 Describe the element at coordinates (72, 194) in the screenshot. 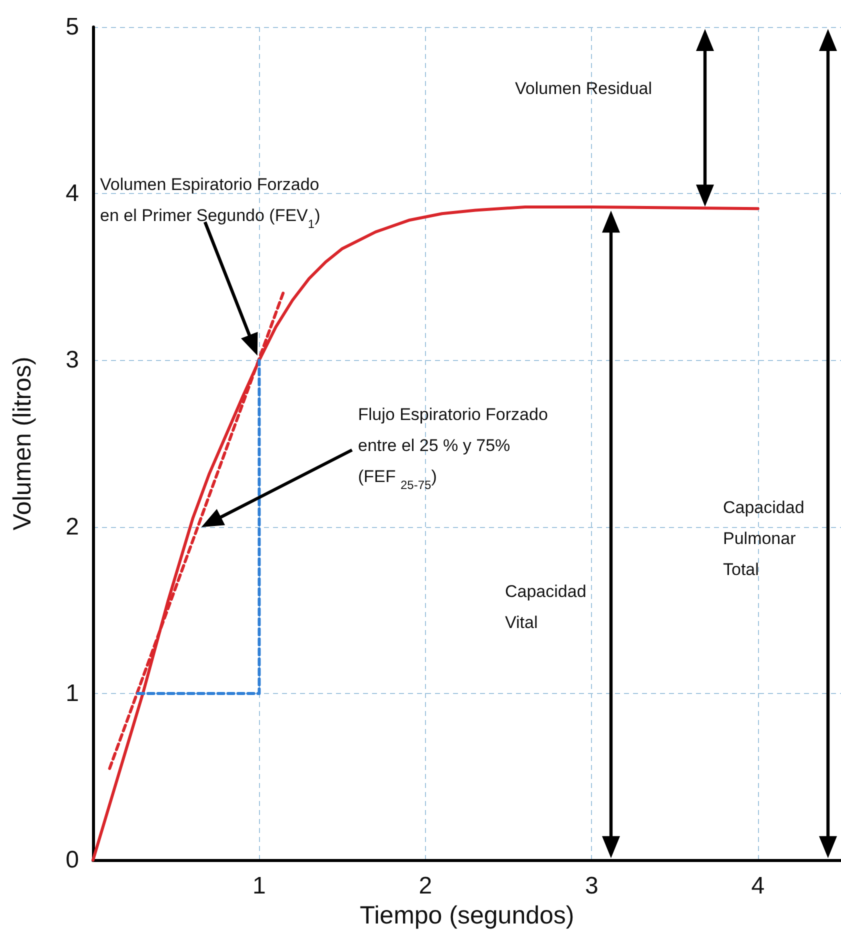

I see `y-tick-label: 4` at that location.